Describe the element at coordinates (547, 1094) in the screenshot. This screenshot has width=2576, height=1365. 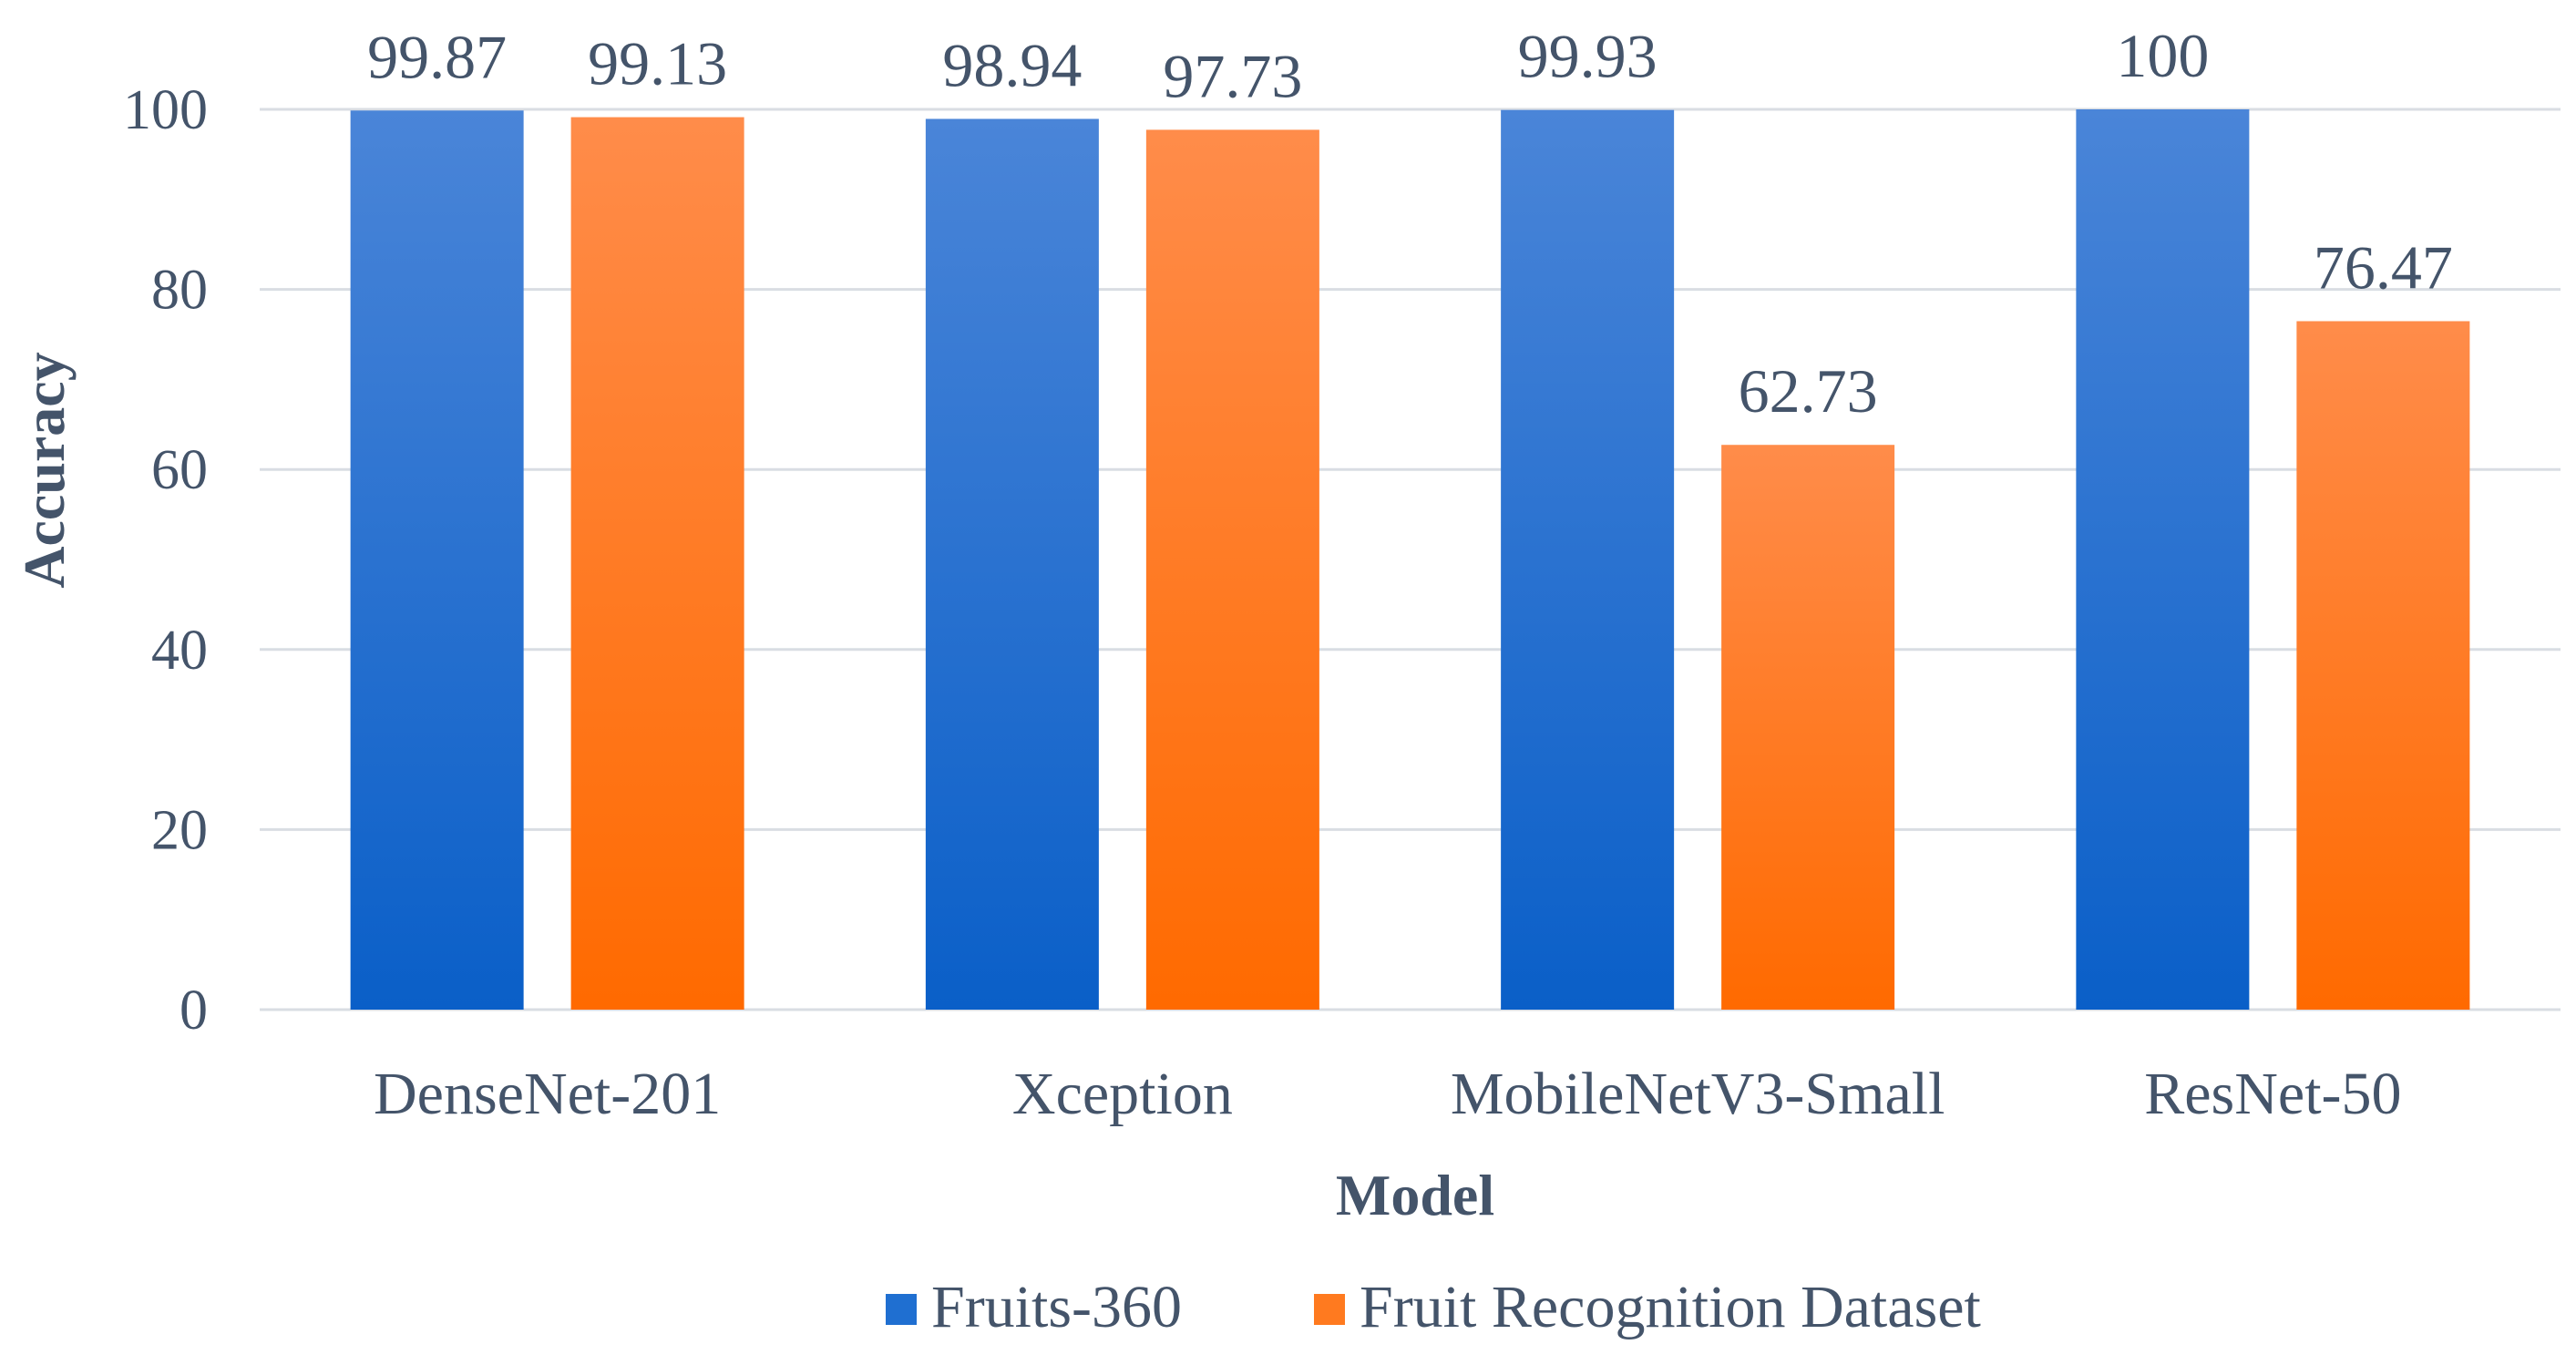
I see `x-category-label: DenseNet-201` at that location.